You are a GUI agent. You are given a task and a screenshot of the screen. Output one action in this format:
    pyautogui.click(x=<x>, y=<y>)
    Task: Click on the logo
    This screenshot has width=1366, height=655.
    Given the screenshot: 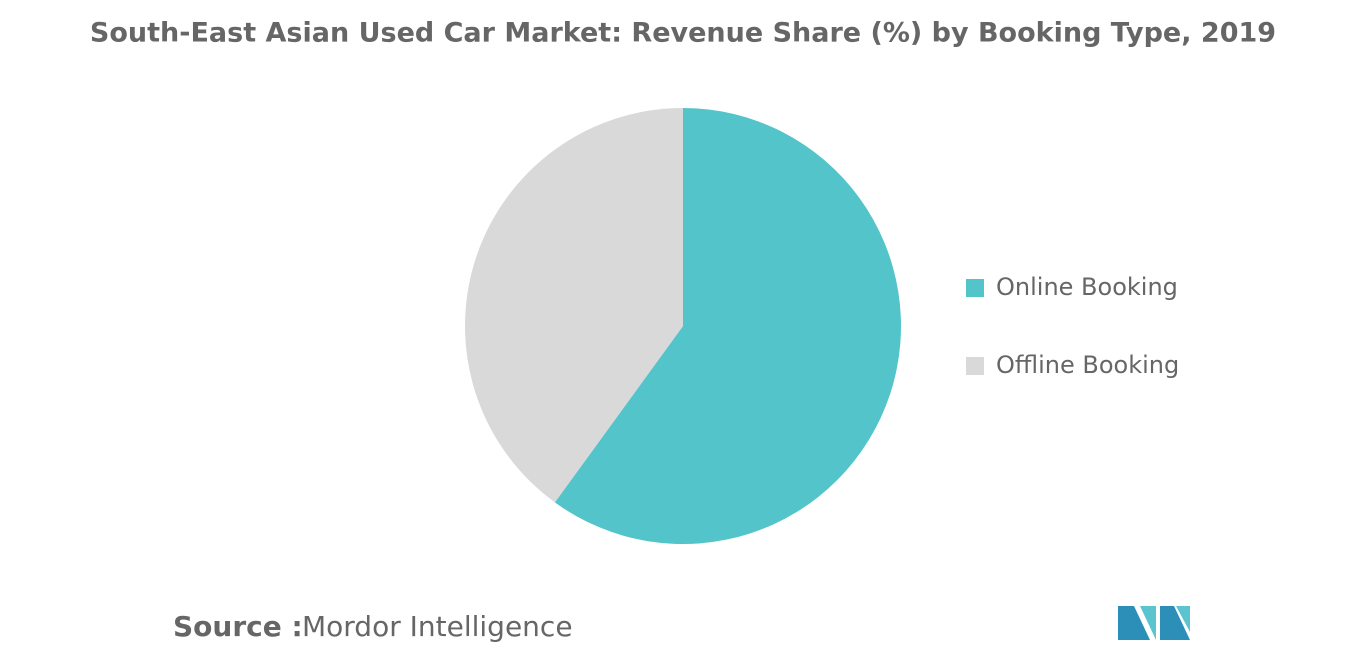 What is the action you would take?
    pyautogui.click(x=1154, y=623)
    